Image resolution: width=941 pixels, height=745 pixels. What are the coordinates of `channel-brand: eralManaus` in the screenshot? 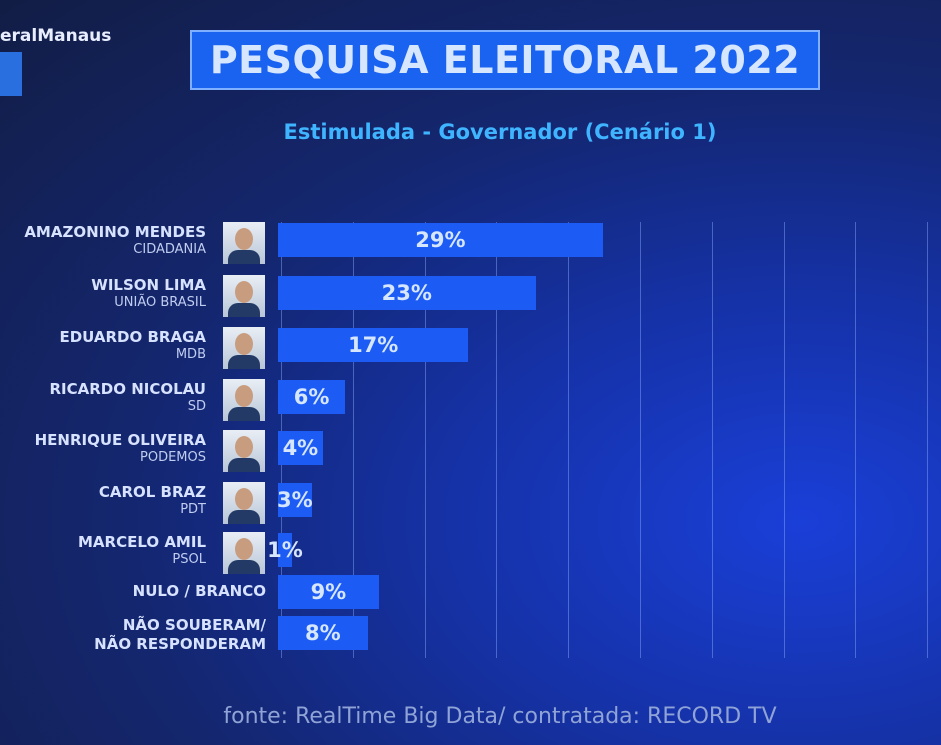 It's located at (56, 36).